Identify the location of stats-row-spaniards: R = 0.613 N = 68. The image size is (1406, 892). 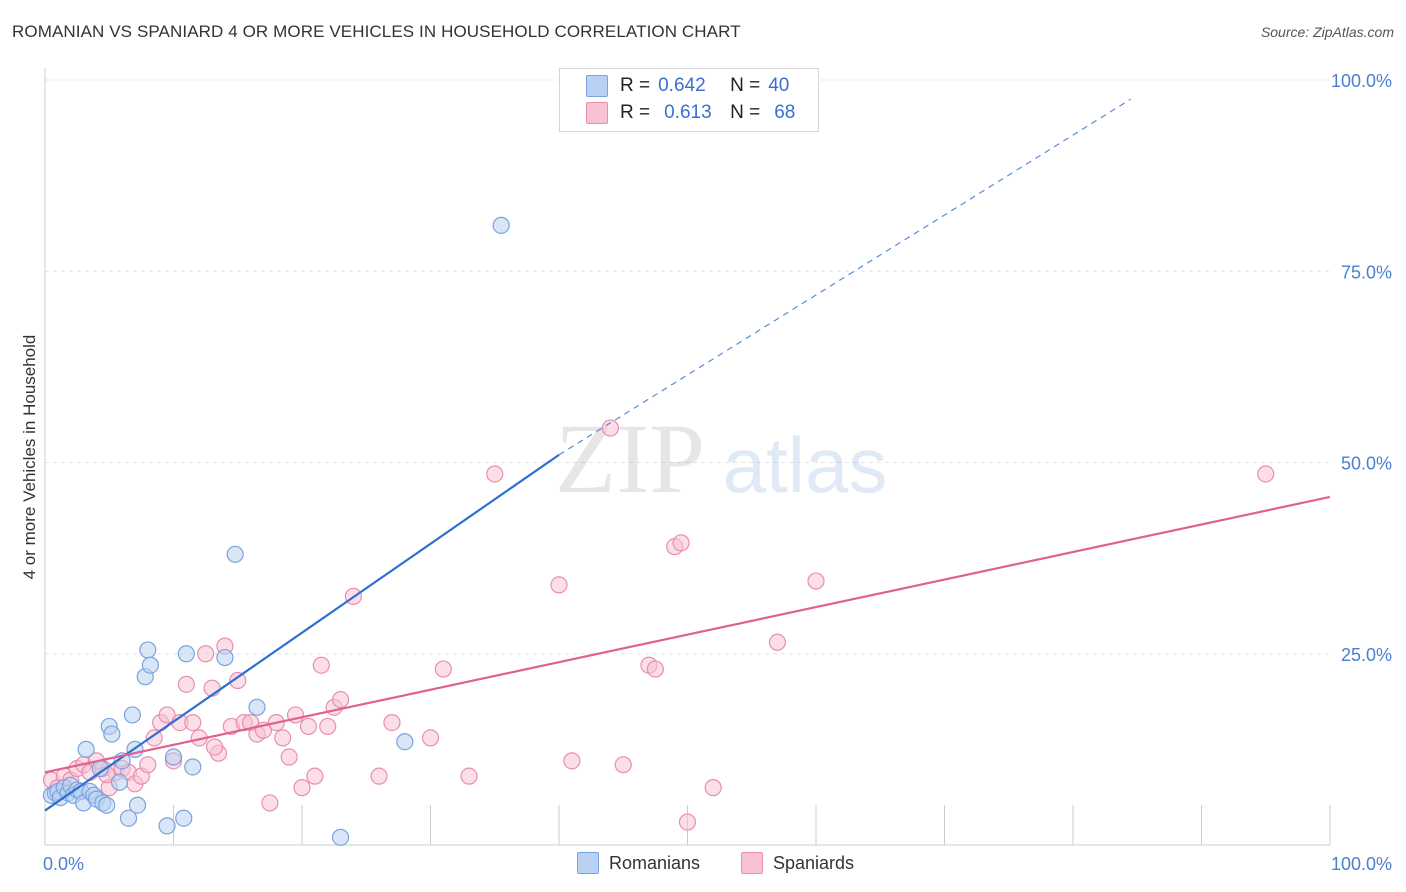
(690, 113).